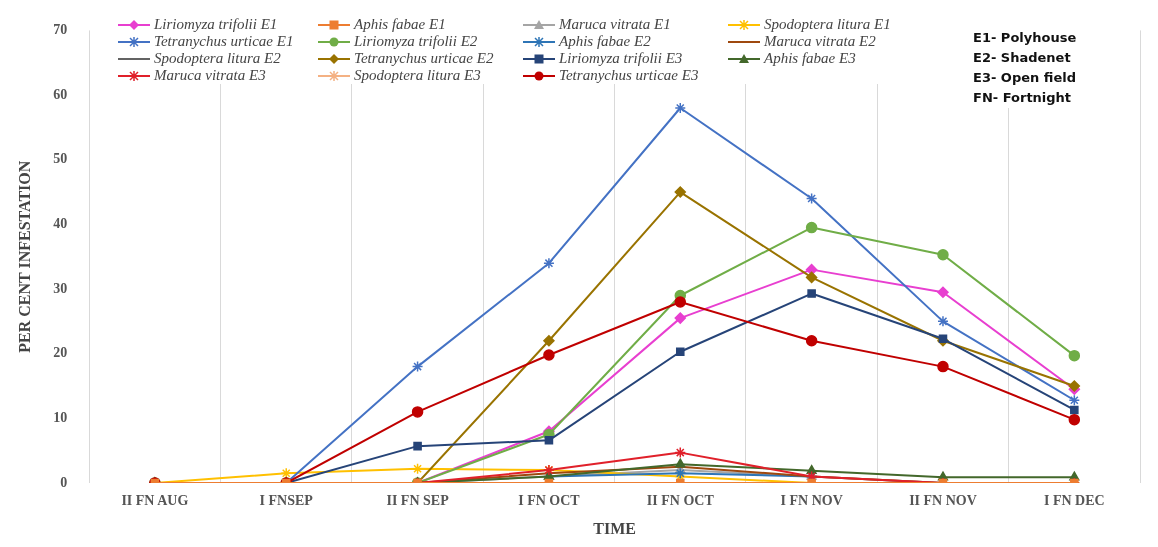 Image resolution: width=1158 pixels, height=547 pixels. What do you see at coordinates (811, 501) in the screenshot?
I see `x-tick-label: I FN NOV` at bounding box center [811, 501].